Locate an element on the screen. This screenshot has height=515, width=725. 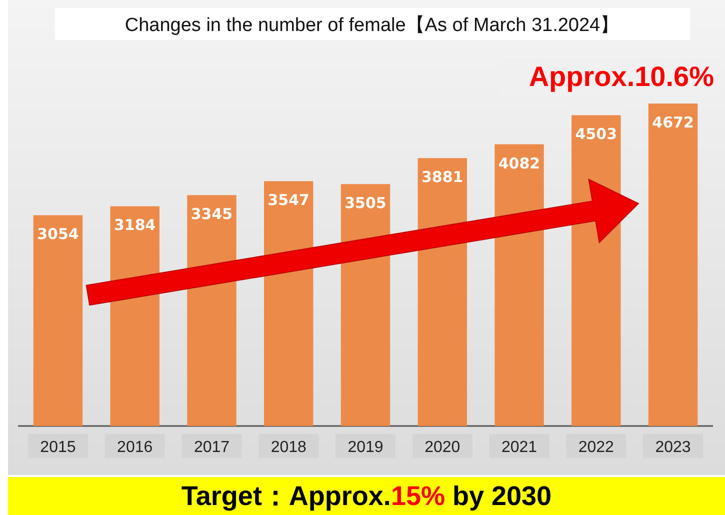
data-label: 3184 is located at coordinates (135, 225).